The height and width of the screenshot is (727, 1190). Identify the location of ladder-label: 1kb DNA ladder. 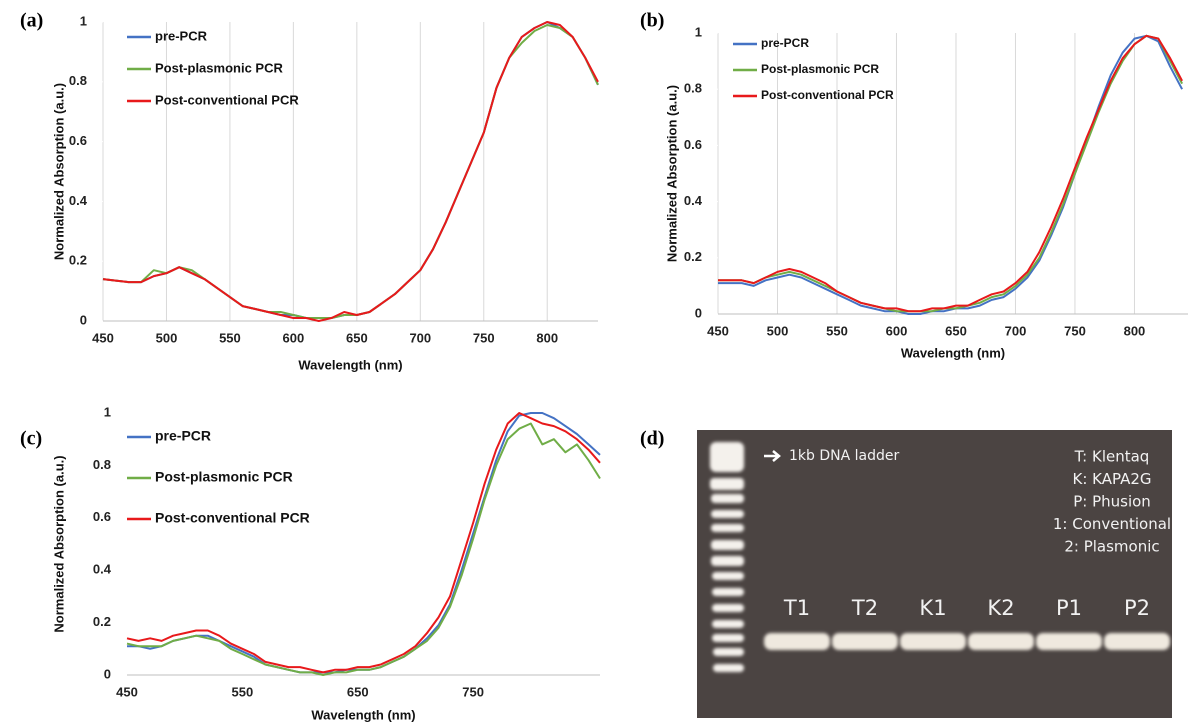
(844, 456).